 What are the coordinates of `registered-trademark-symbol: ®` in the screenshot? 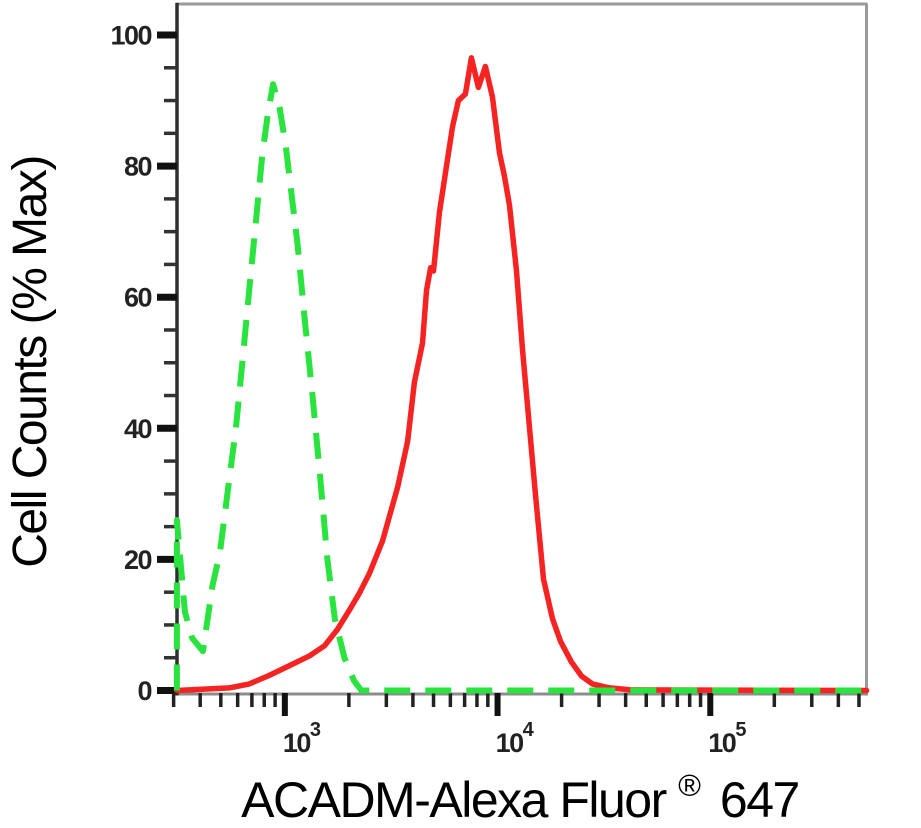 It's located at (689, 785).